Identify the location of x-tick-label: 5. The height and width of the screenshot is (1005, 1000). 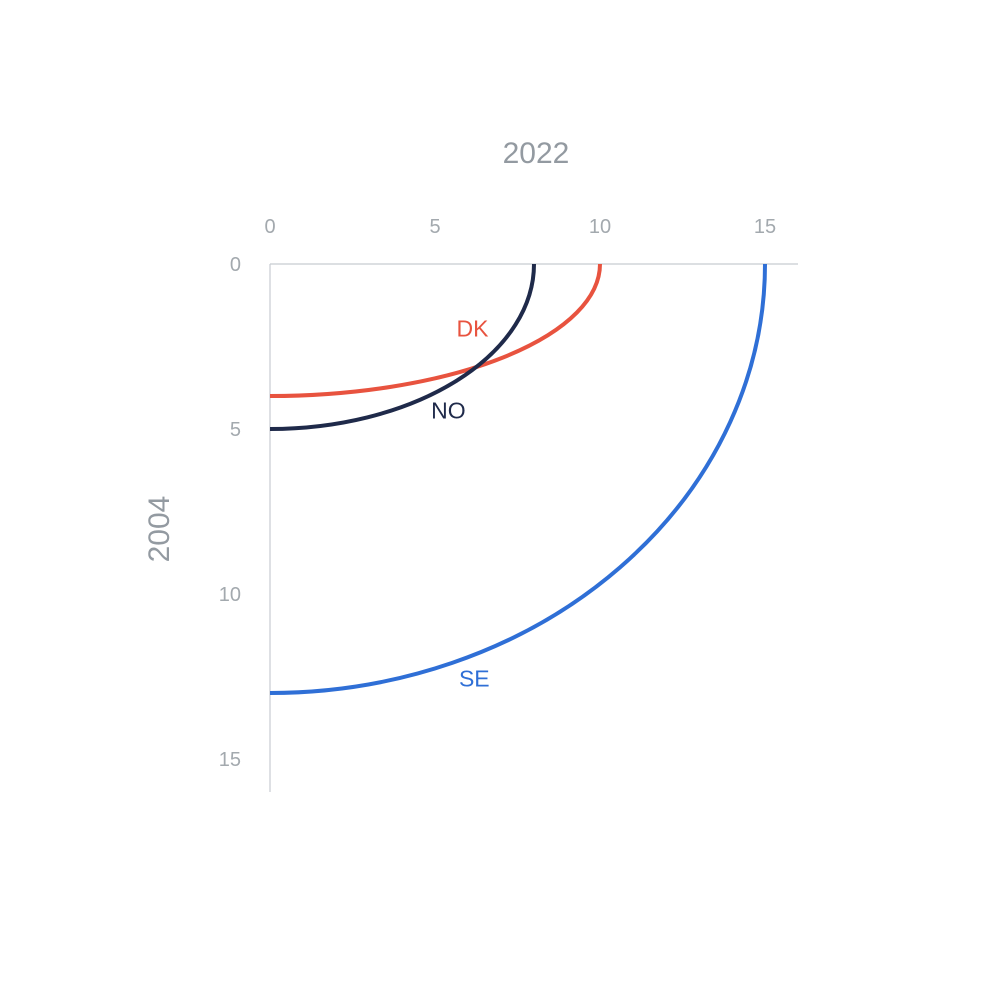
(434, 227).